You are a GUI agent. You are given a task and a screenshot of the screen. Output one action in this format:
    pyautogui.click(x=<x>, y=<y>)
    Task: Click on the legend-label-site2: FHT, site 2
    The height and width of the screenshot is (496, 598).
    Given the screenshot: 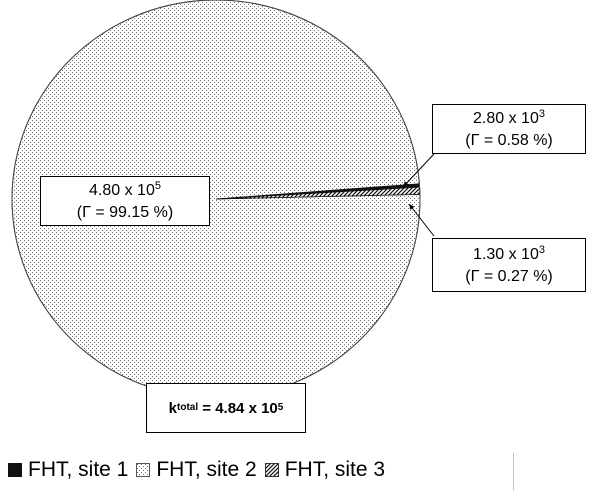 What is the action you would take?
    pyautogui.click(x=206, y=469)
    